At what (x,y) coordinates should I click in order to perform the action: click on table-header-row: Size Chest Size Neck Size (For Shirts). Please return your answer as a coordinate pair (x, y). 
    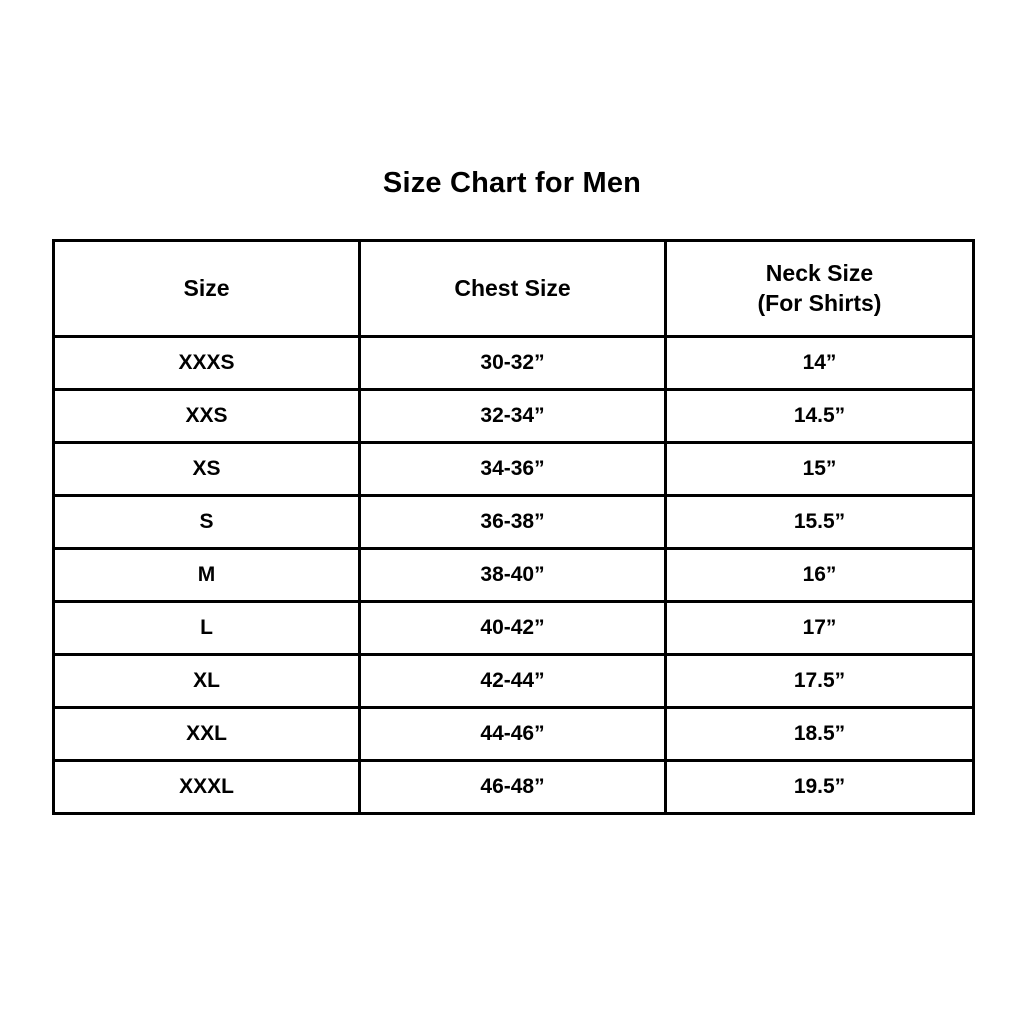
    Looking at the image, I should click on (513, 288).